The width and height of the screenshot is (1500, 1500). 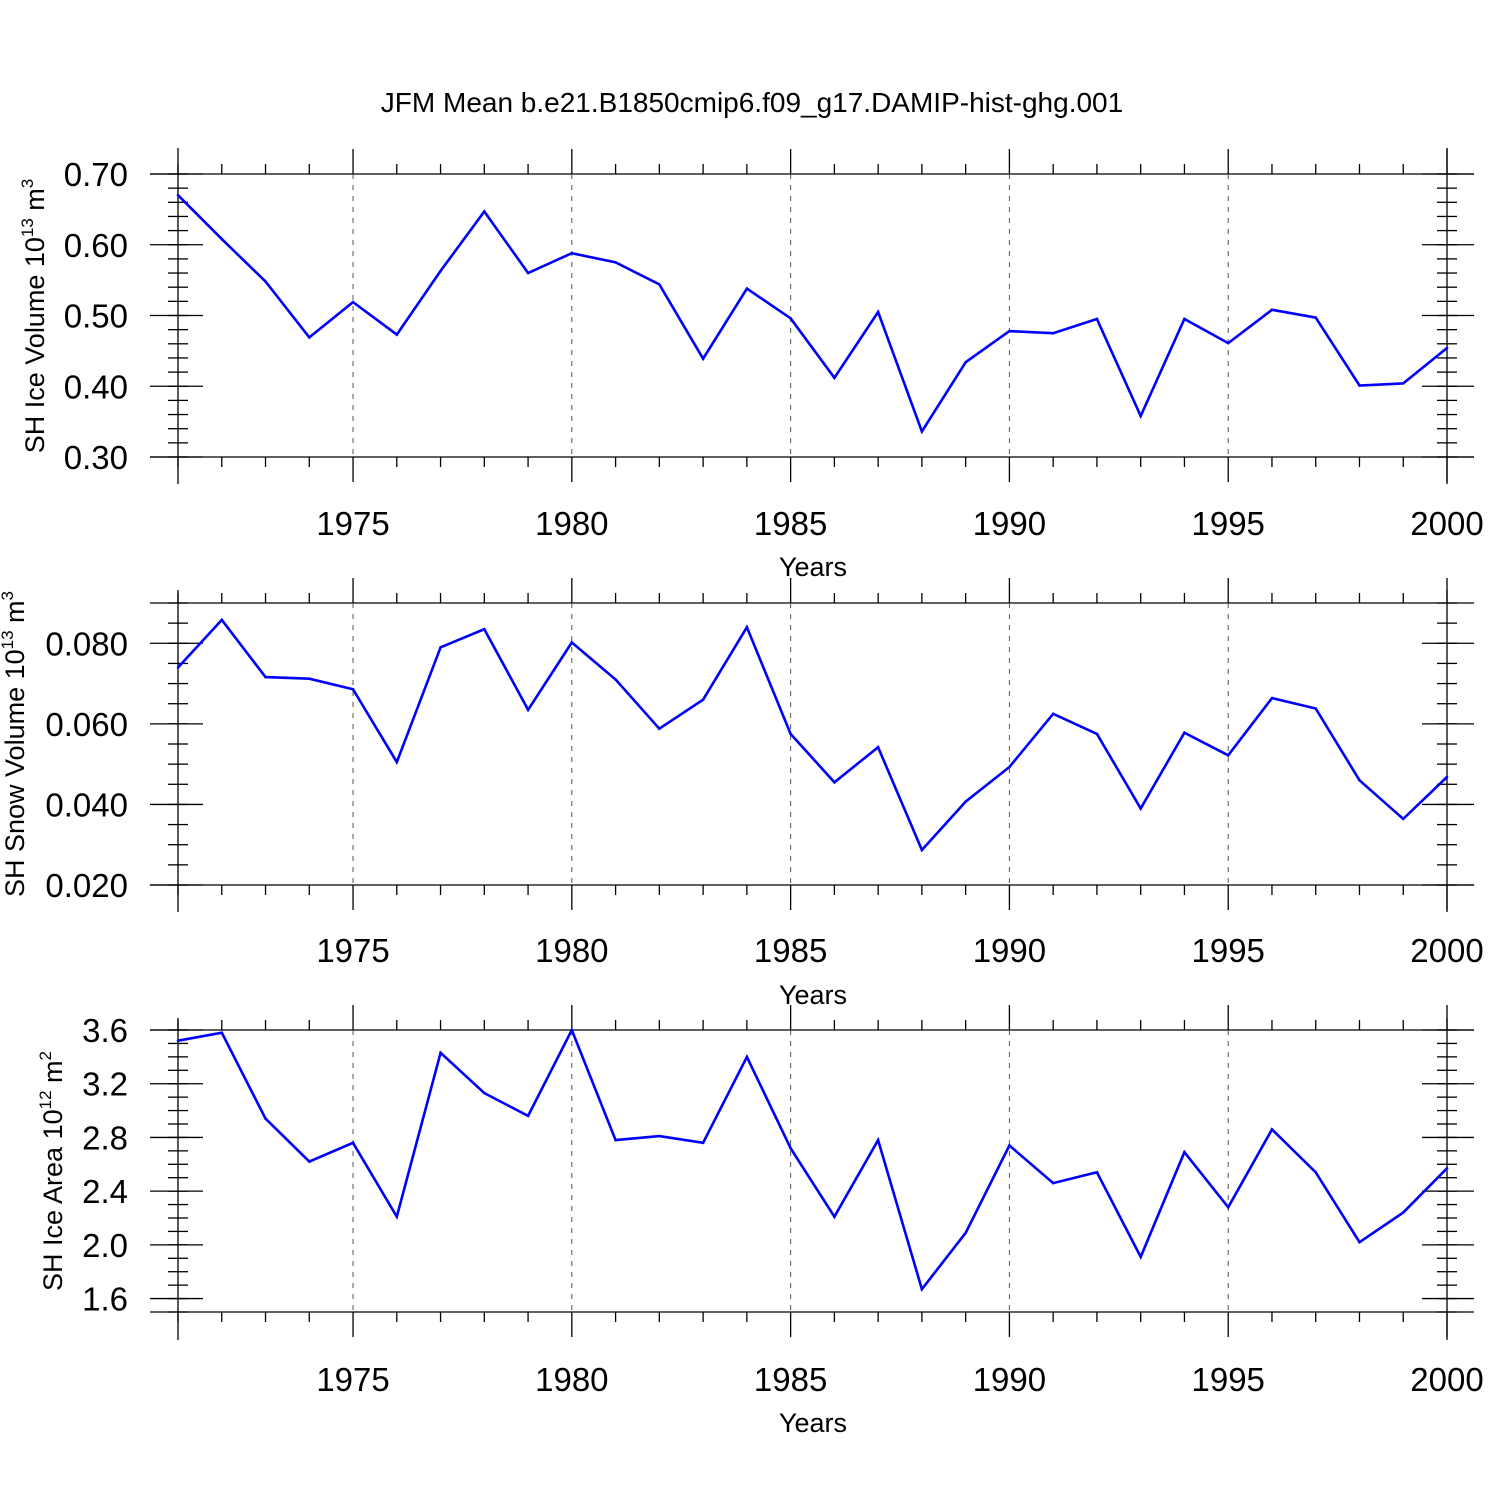 I want to click on y-axis-label-unit: m, so click(x=53, y=1075).